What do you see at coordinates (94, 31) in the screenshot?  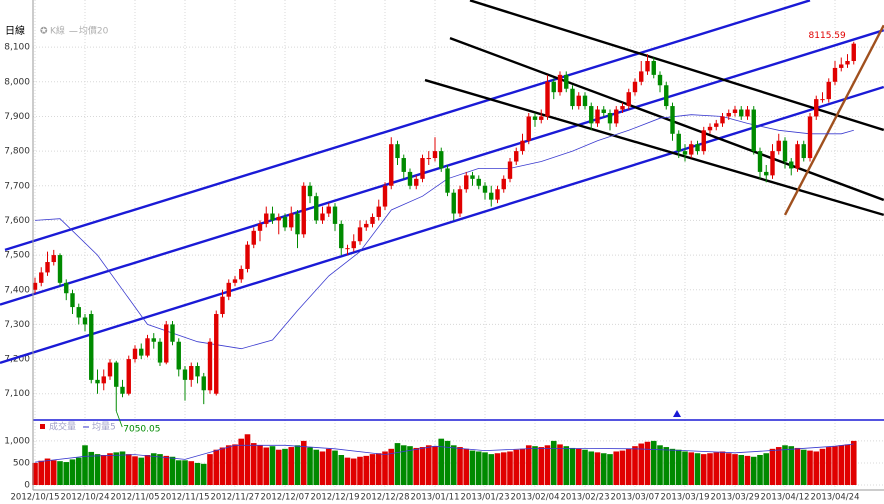 I see `legend-label: 均價20` at bounding box center [94, 31].